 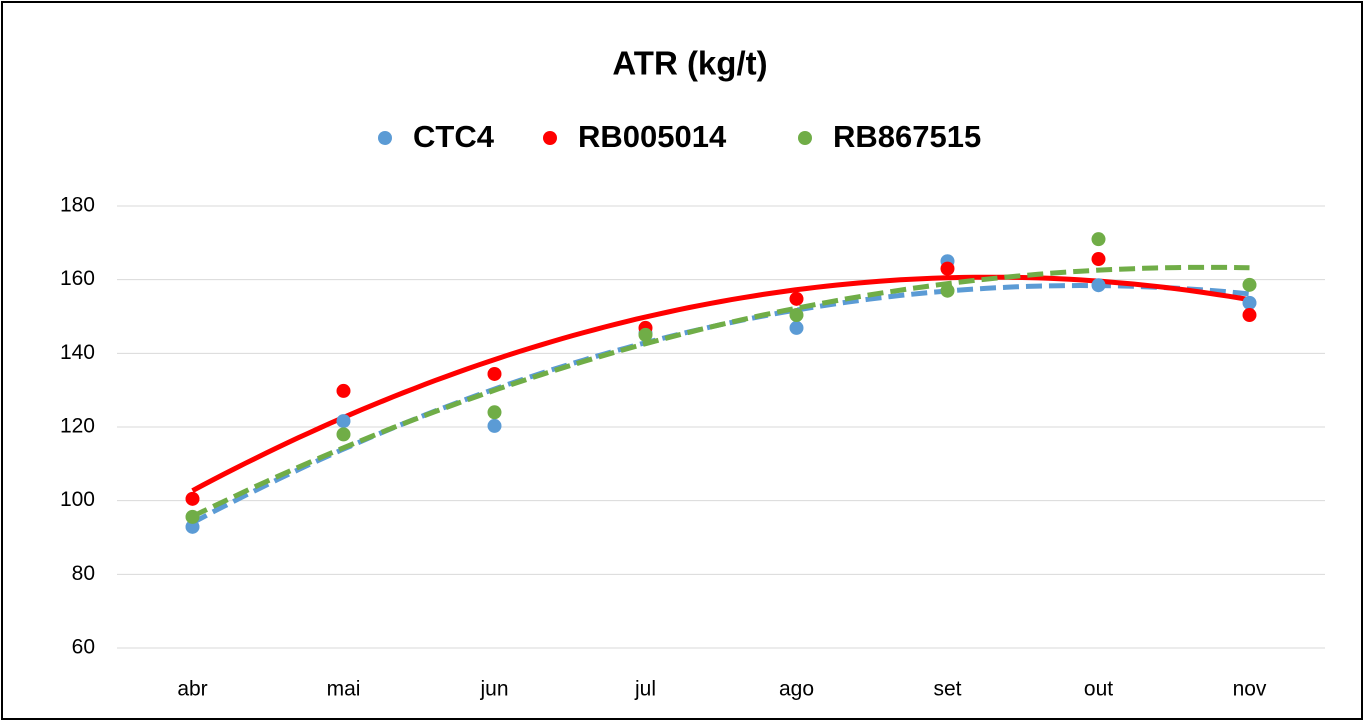 I want to click on x-tick-label: abr, so click(x=192, y=689).